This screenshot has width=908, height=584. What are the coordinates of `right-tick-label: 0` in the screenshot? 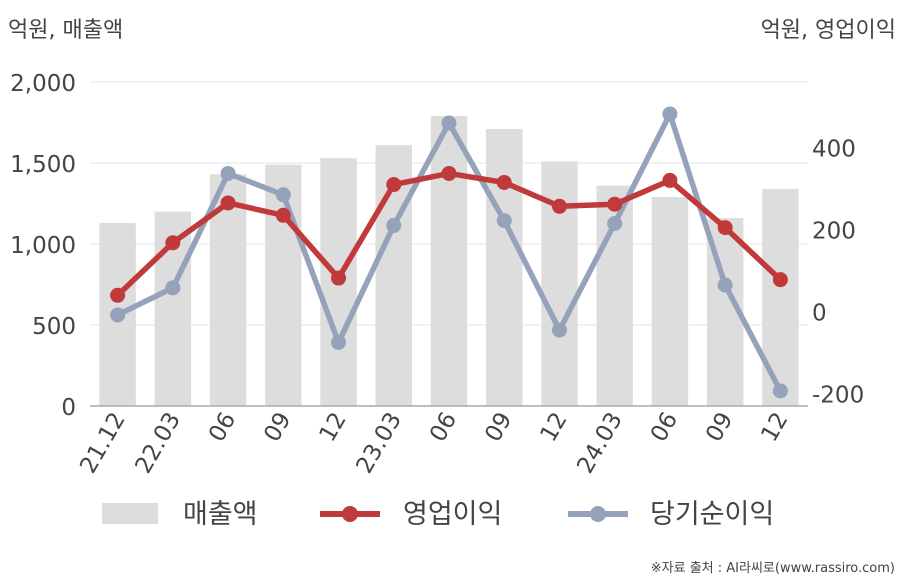 It's located at (819, 314).